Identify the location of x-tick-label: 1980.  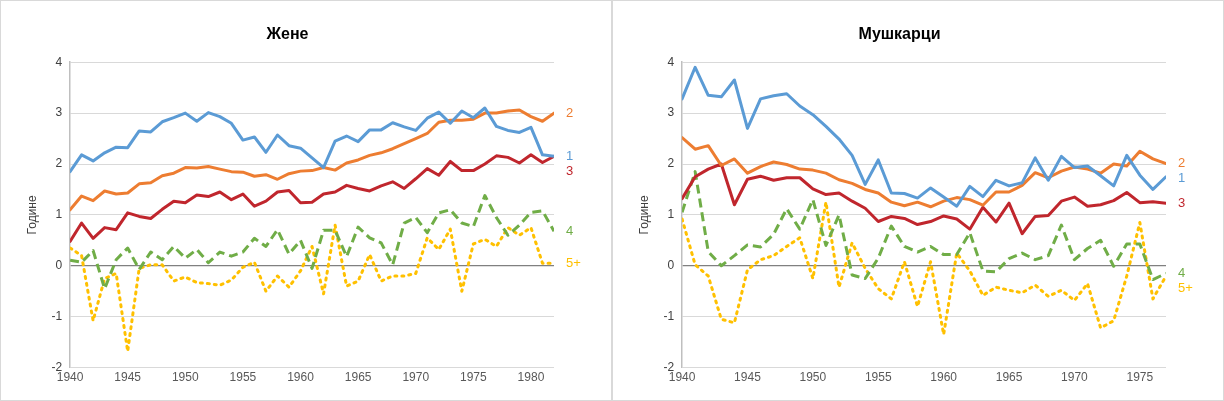
(531, 377).